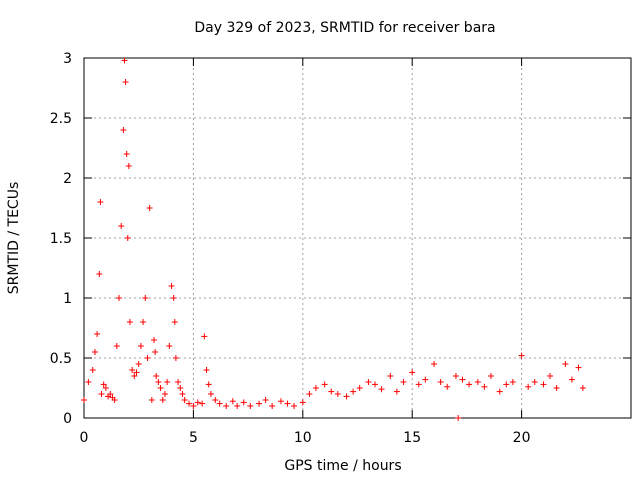  What do you see at coordinates (61, 119) in the screenshot?
I see `y-tick-label: 2.5` at bounding box center [61, 119].